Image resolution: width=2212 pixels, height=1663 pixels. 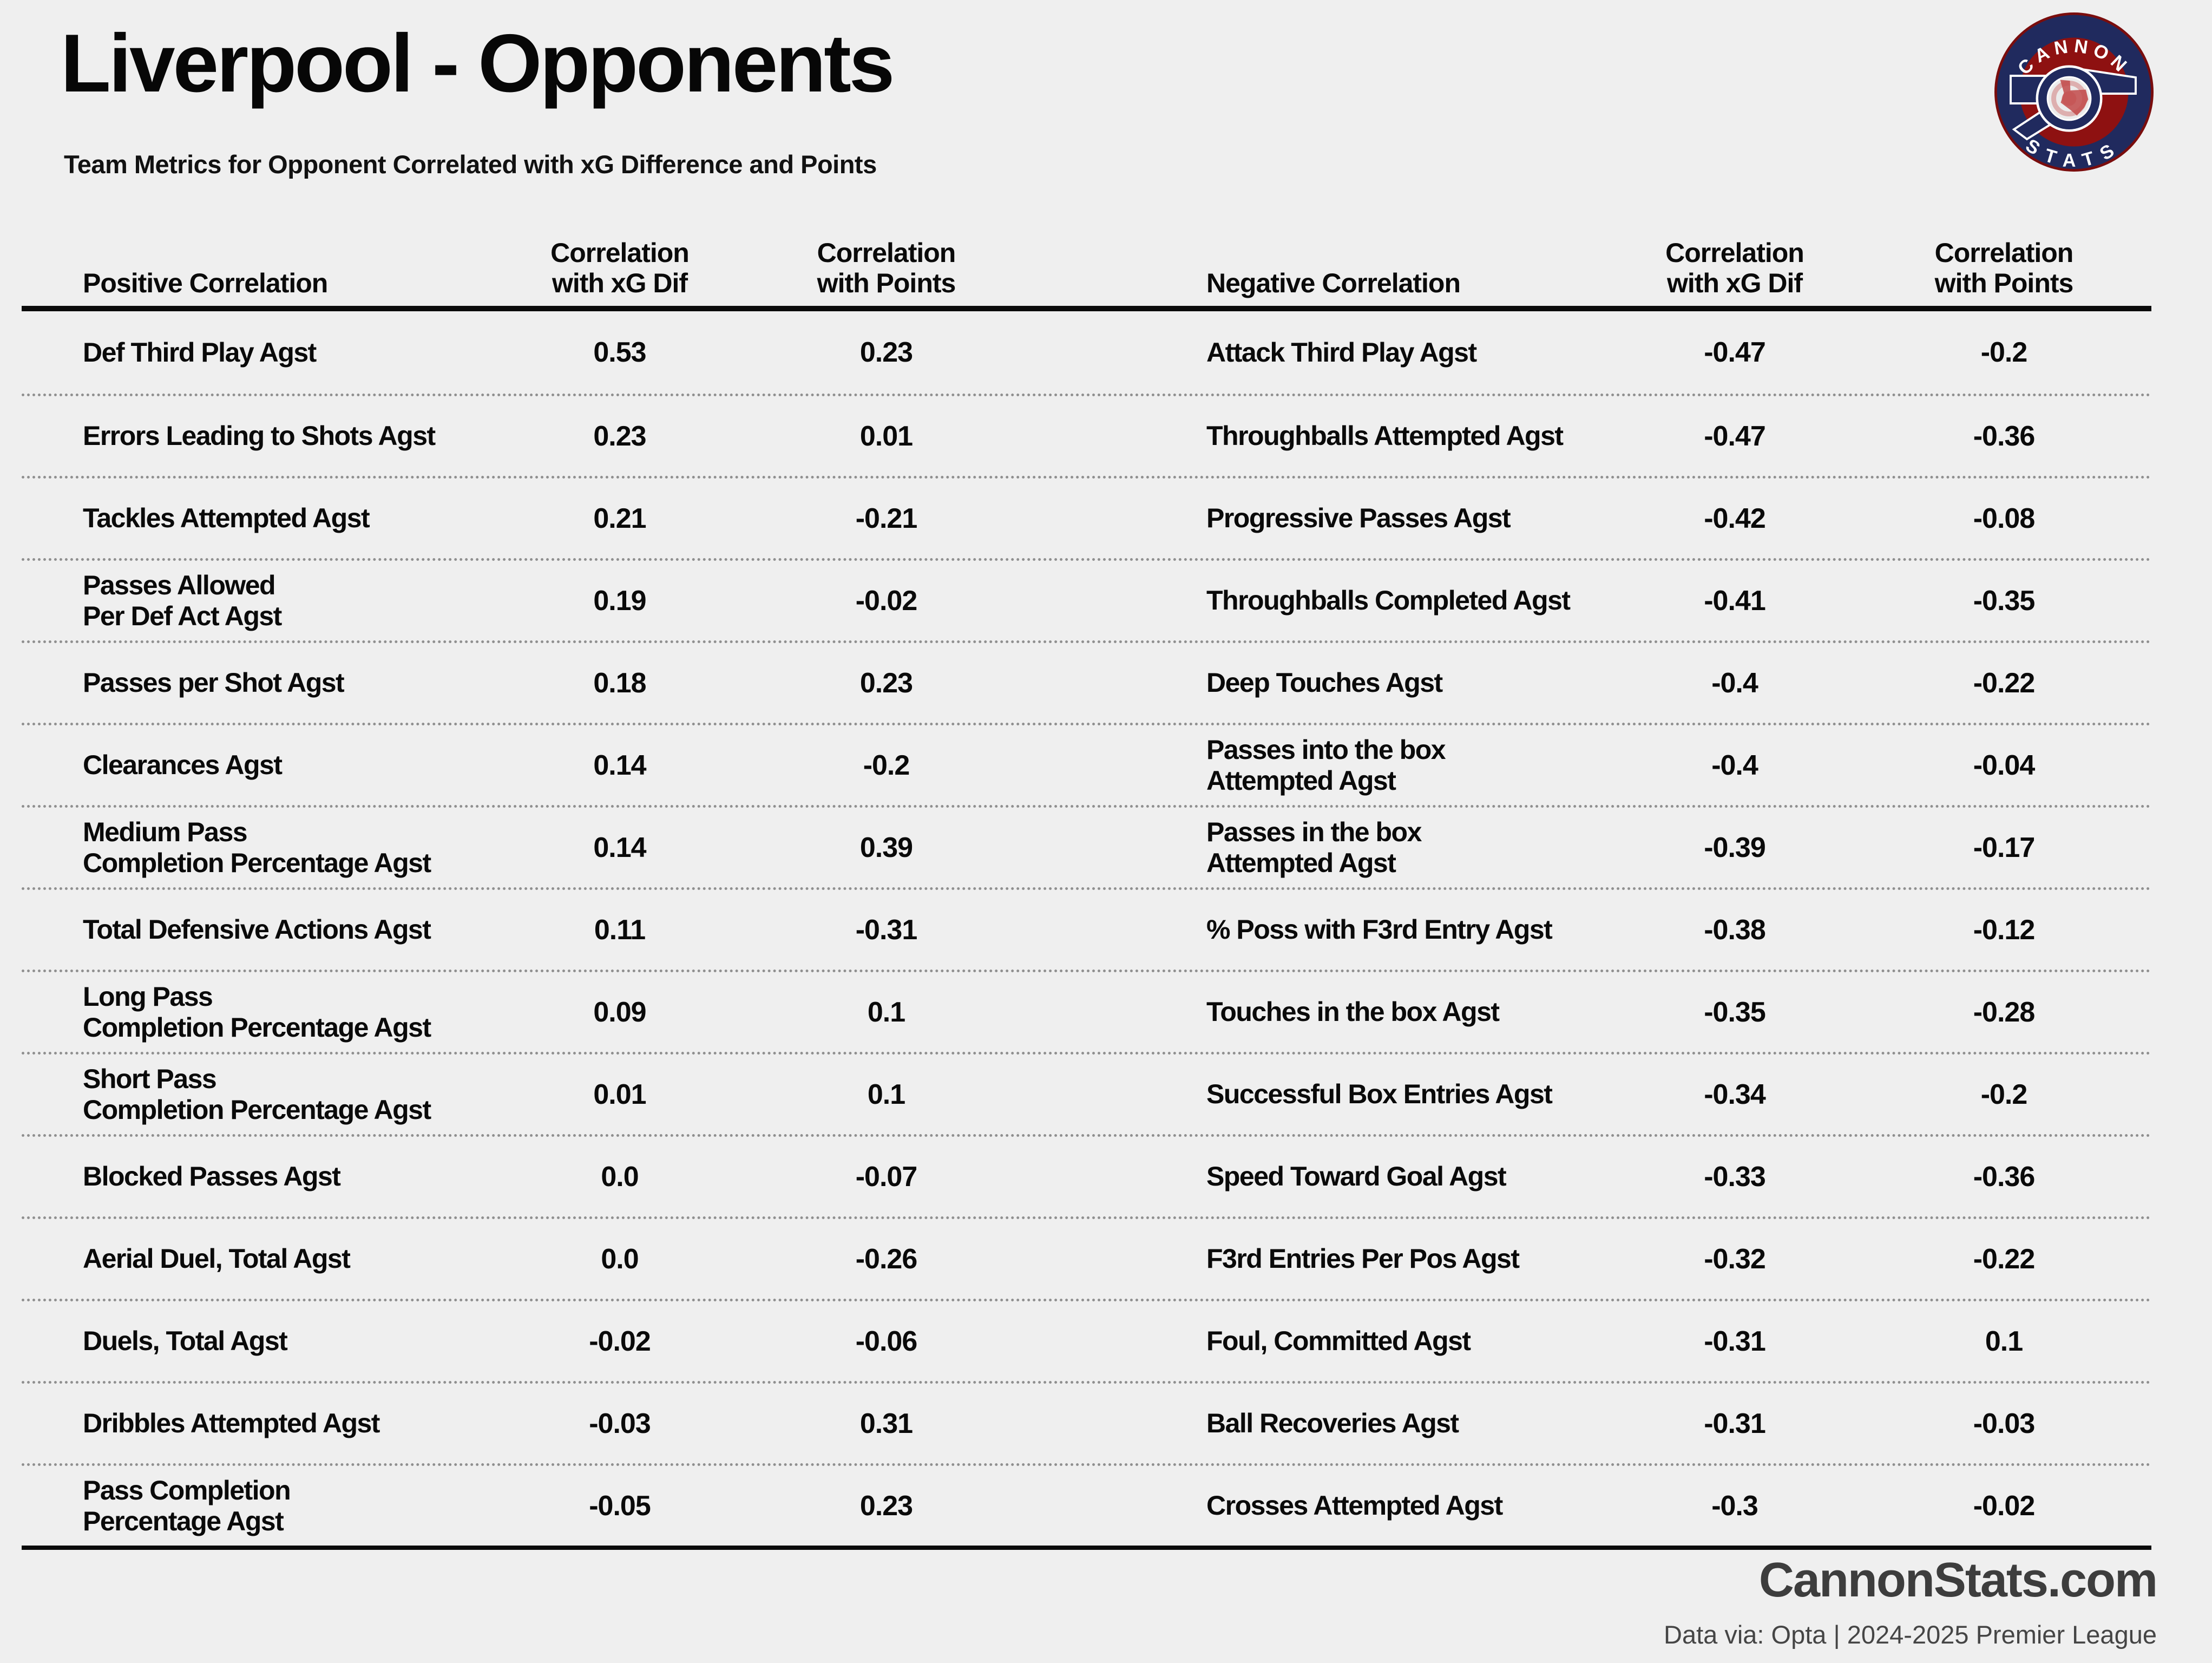 I want to click on negative-metric-label: Successful Box Entries Agst, so click(x=1379, y=1095).